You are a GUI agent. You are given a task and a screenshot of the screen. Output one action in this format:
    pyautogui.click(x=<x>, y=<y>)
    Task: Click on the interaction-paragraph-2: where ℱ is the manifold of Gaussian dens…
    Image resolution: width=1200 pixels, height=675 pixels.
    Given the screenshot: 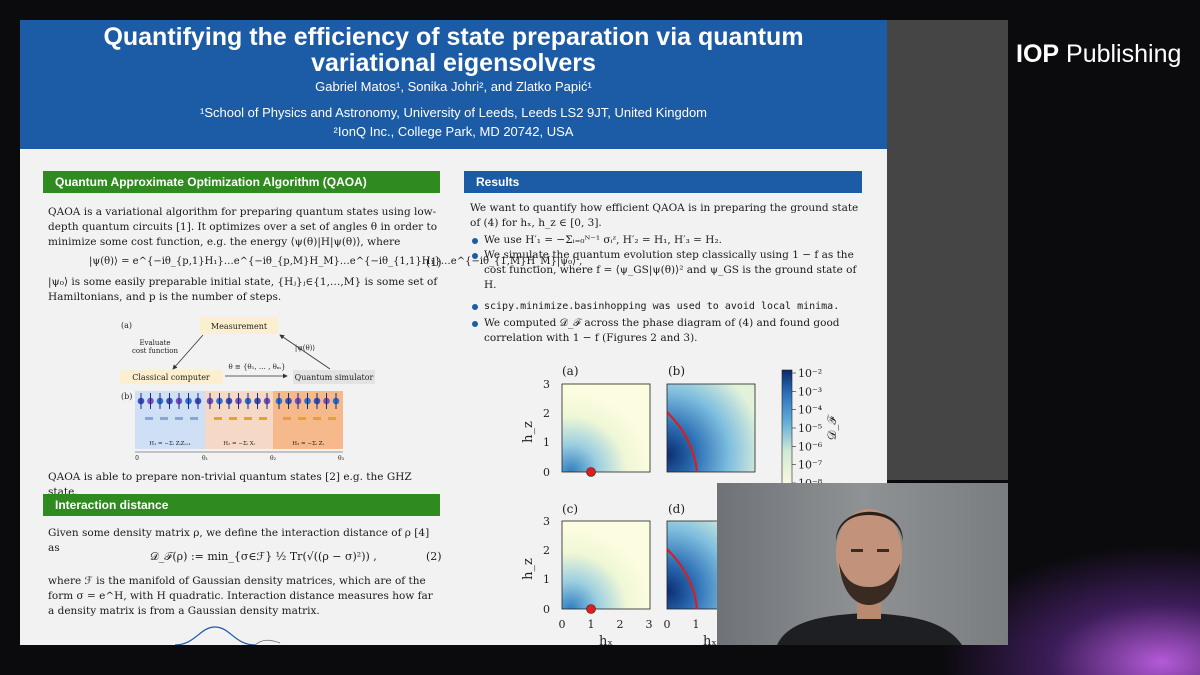 What is the action you would take?
    pyautogui.click(x=240, y=596)
    